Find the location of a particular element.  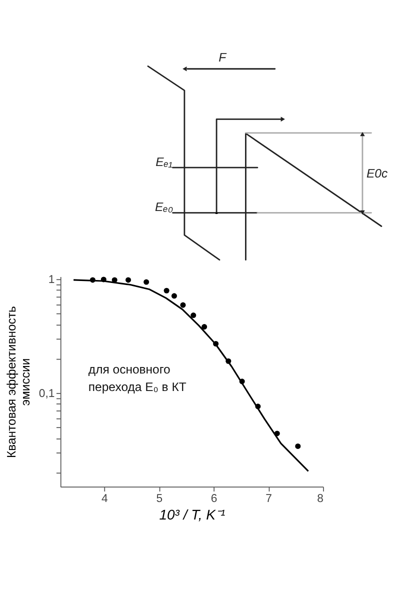

y-axis-title: Квантовая эффективность эмиссии is located at coordinates (18, 382).